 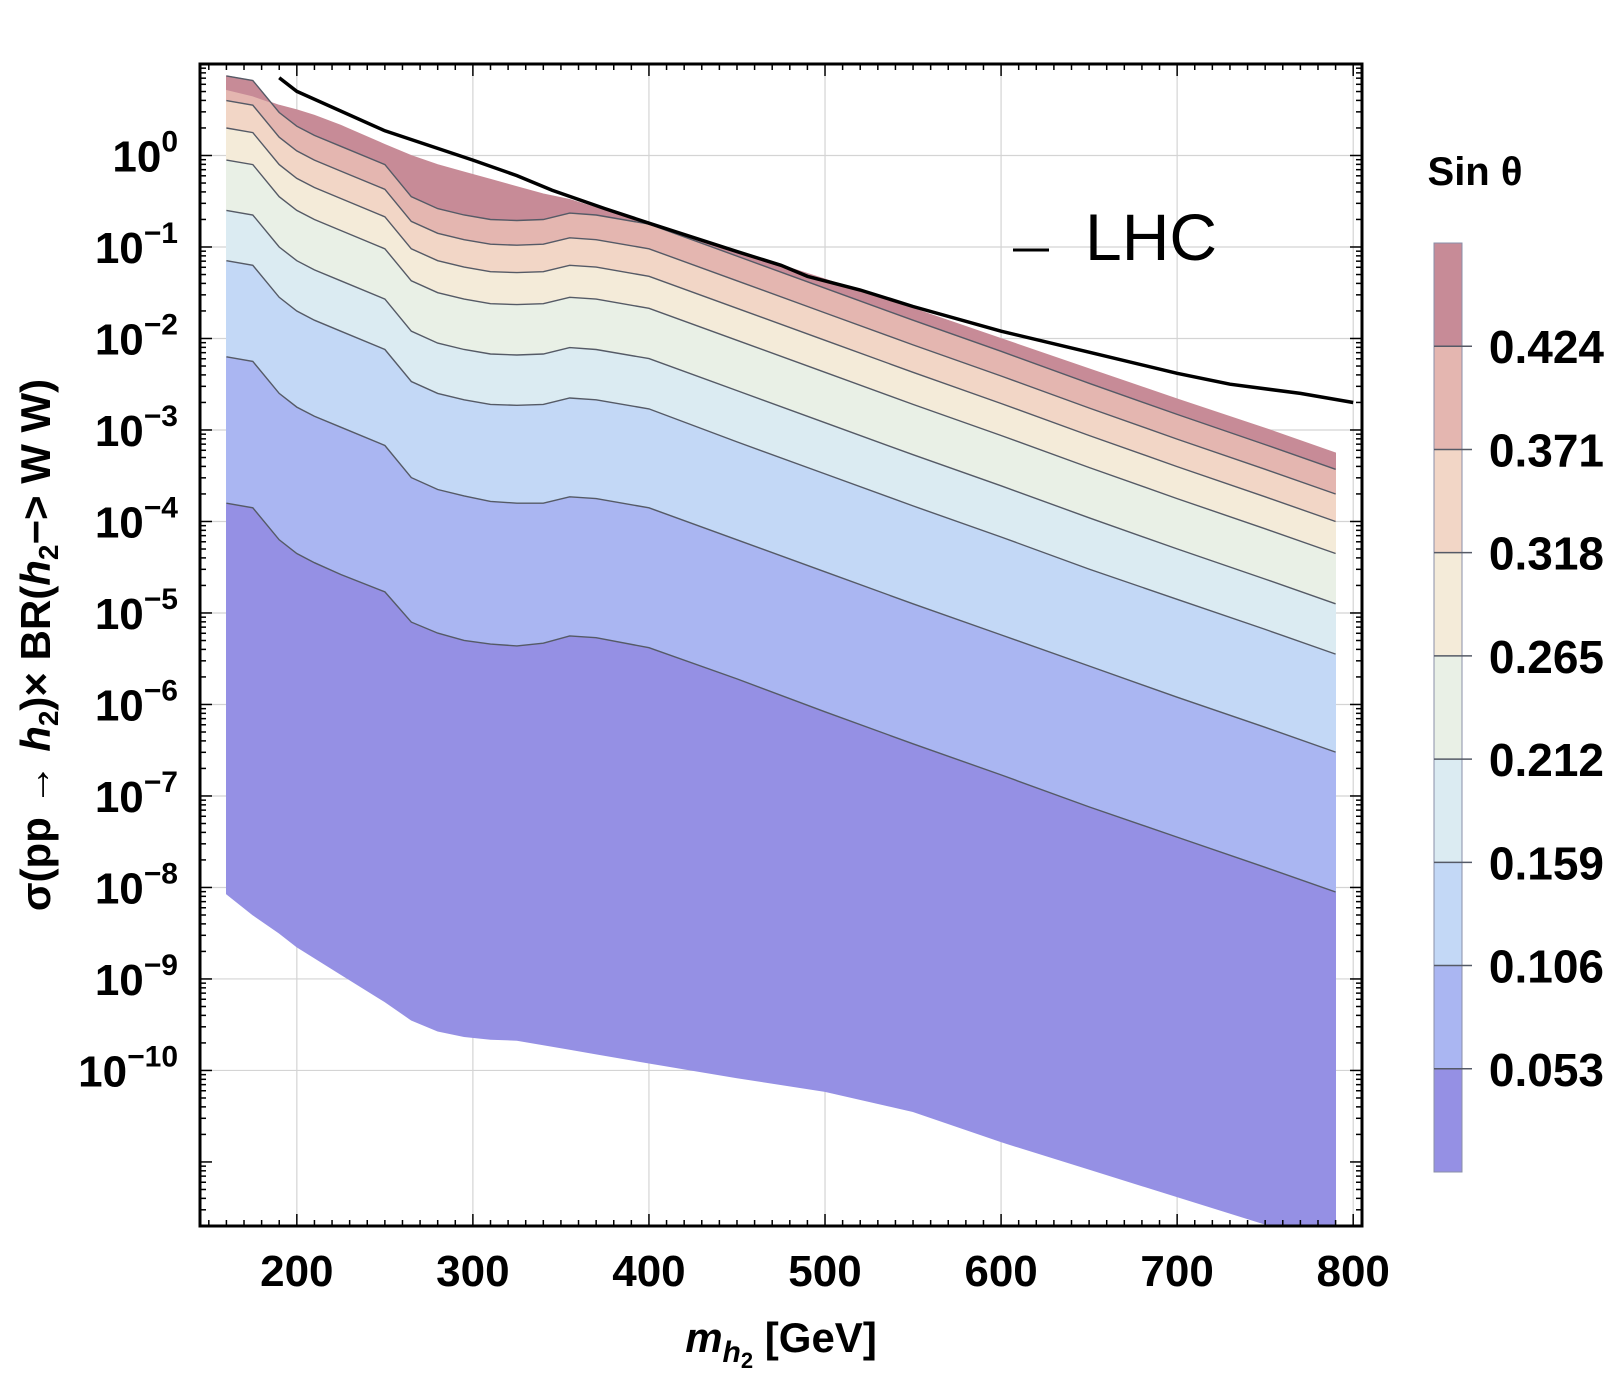 What do you see at coordinates (136, 794) in the screenshot?
I see `y-tick-label: 10⁻⁷` at bounding box center [136, 794].